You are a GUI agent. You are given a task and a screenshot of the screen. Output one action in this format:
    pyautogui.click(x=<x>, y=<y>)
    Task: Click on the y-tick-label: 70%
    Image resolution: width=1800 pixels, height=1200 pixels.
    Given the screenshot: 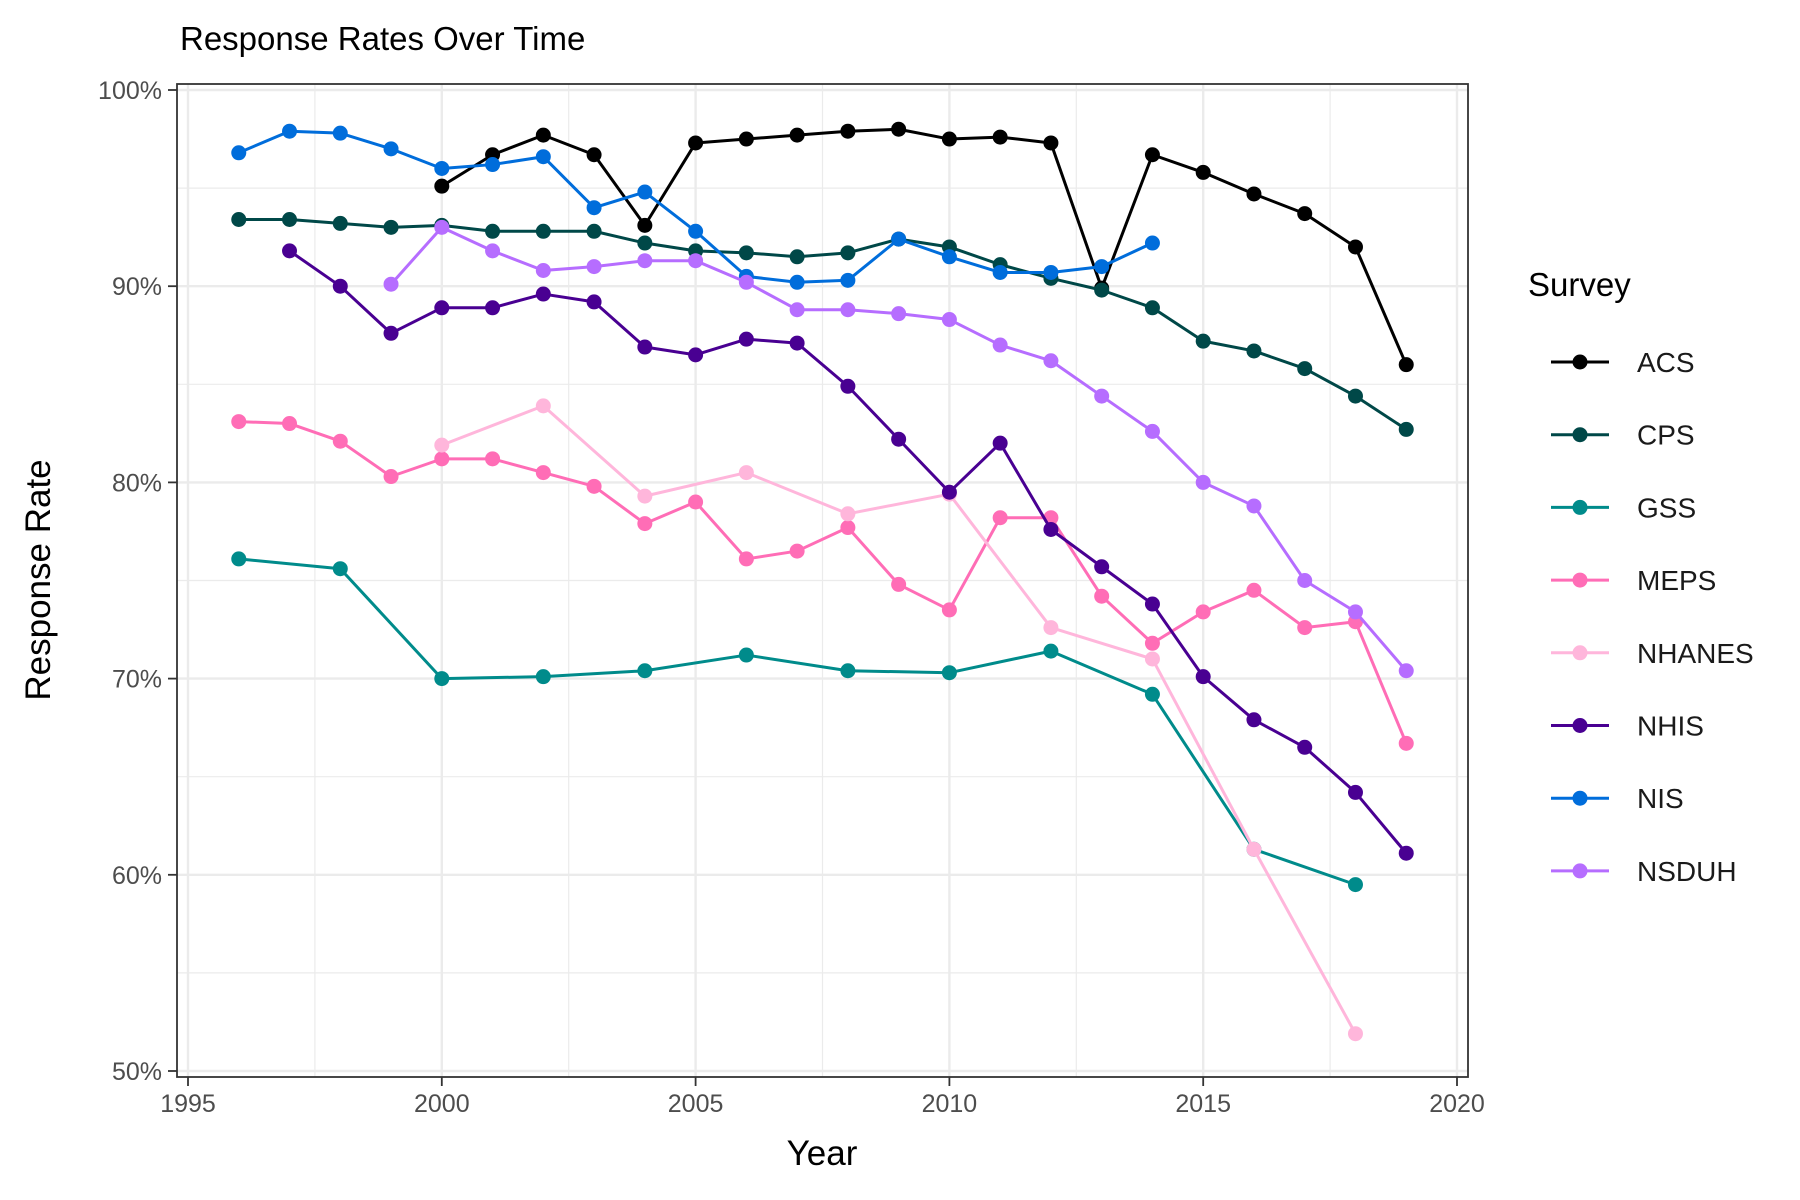 What is the action you would take?
    pyautogui.click(x=137, y=680)
    